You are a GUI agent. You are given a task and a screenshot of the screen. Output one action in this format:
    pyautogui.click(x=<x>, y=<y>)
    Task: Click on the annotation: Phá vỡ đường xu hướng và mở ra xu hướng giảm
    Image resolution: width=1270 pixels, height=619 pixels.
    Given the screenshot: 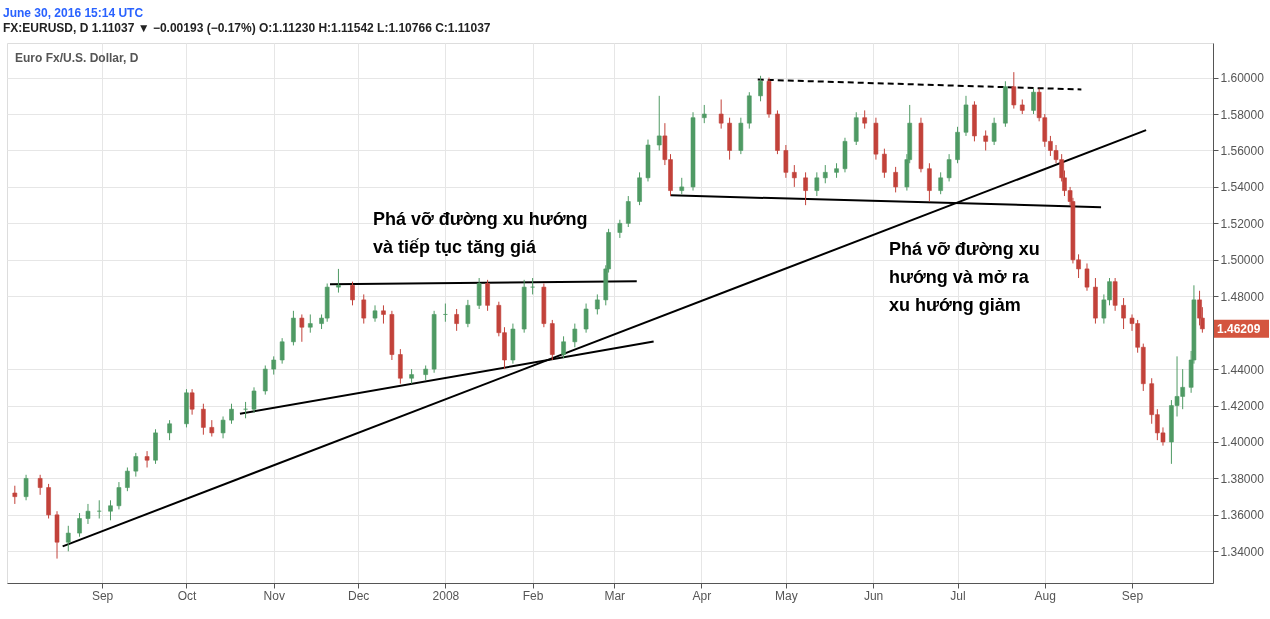 What is the action you would take?
    pyautogui.click(x=964, y=277)
    